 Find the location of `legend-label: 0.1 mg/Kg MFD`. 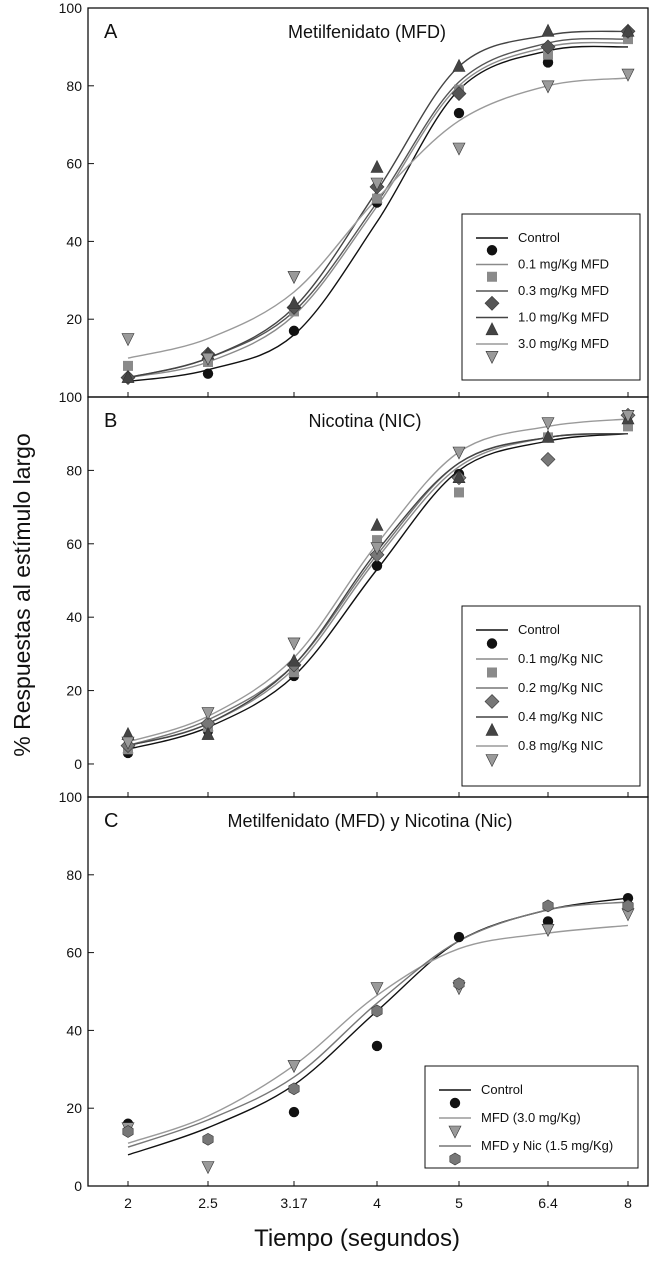

legend-label: 0.1 mg/Kg MFD is located at coordinates (563, 264).